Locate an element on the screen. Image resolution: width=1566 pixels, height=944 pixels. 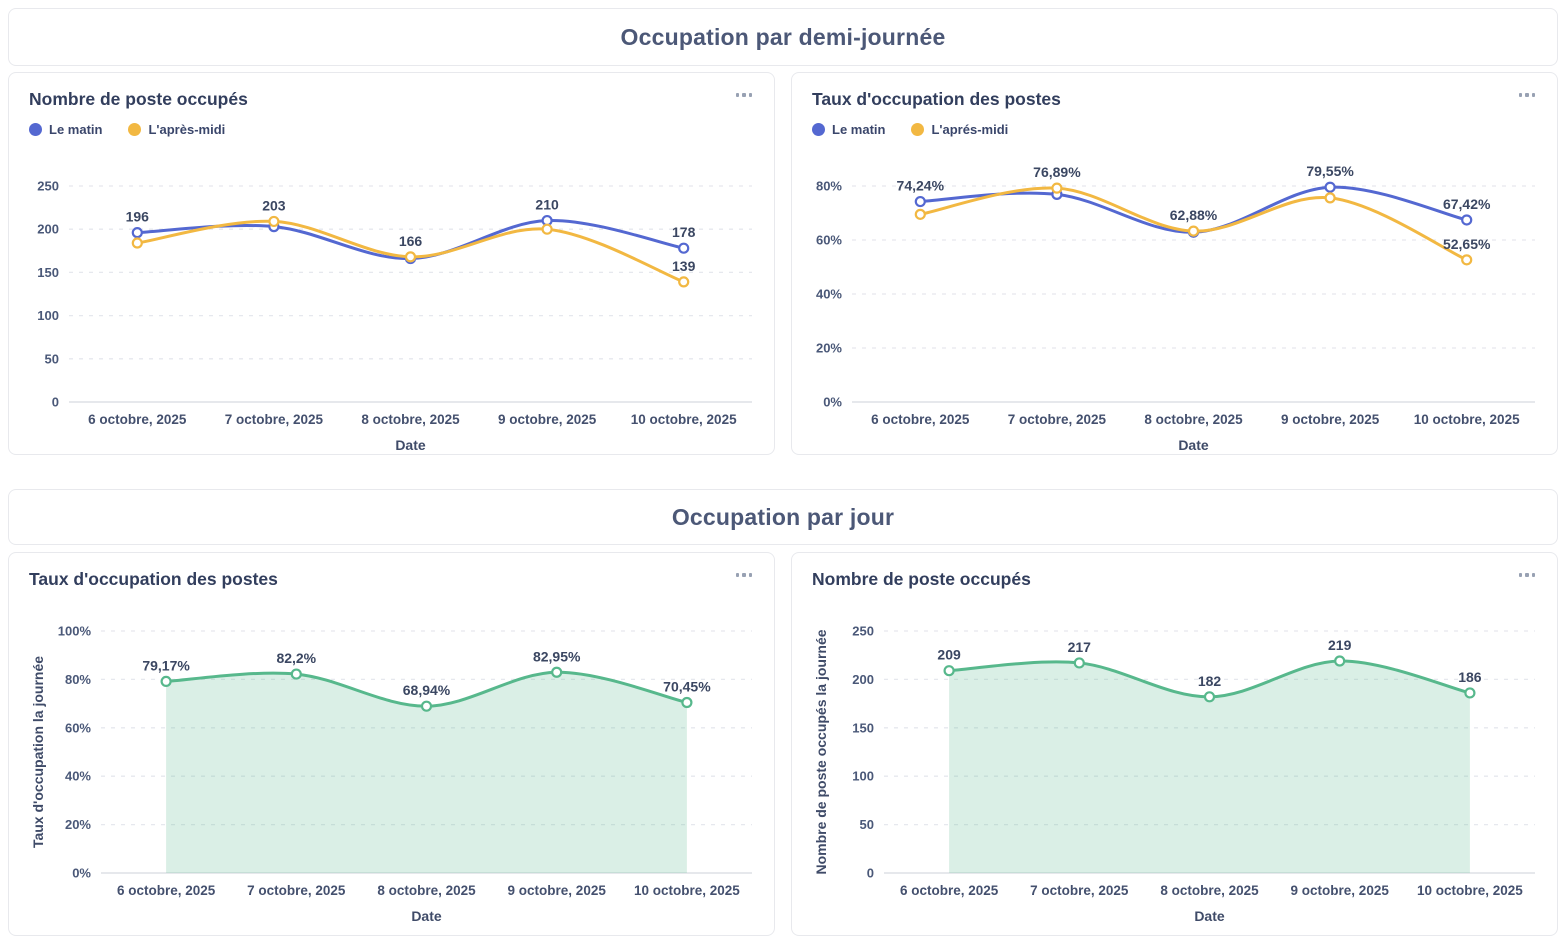
svg-text: 186 is located at coordinates (1470, 677).